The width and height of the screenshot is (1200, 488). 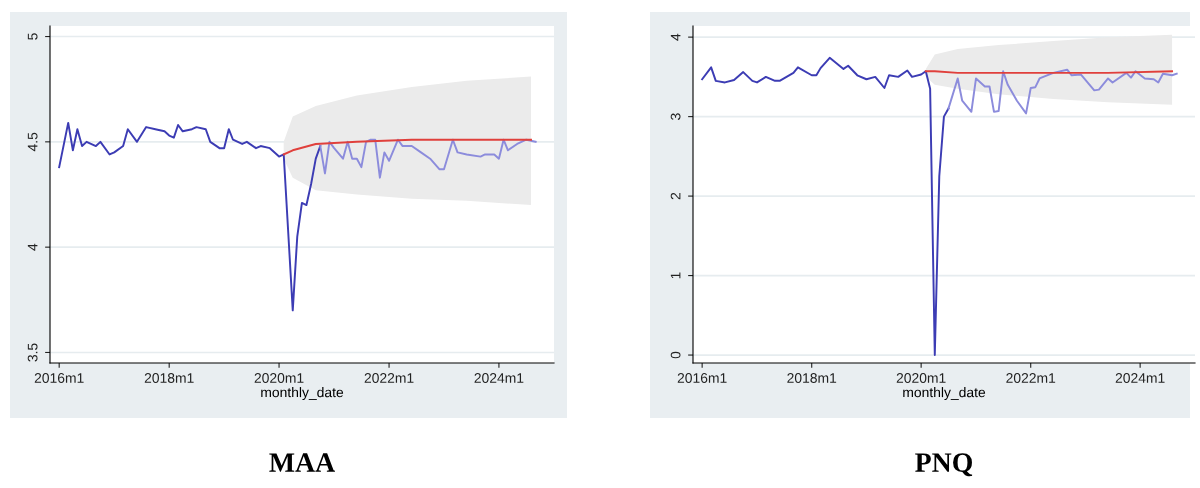 What do you see at coordinates (944, 465) in the screenshot?
I see `text: PNQ` at bounding box center [944, 465].